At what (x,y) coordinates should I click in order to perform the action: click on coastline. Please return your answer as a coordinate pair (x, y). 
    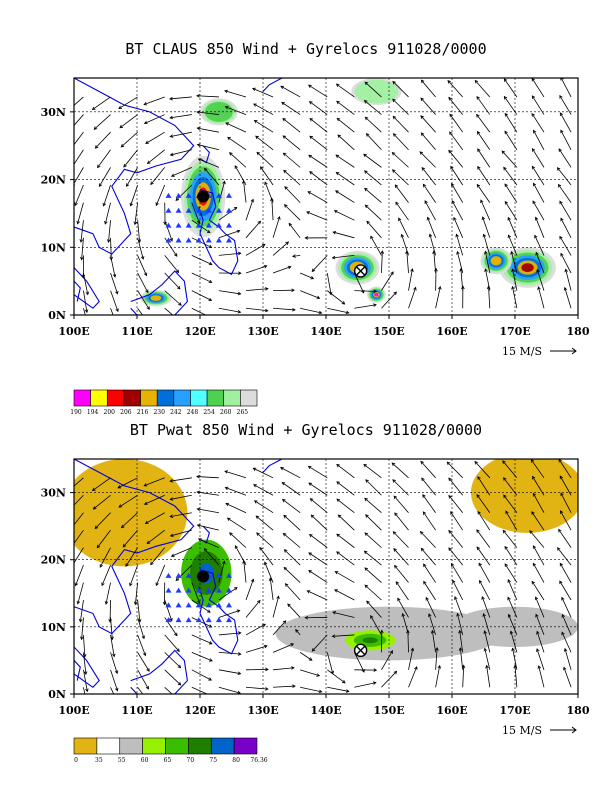
    Looking at the image, I should click on (244, 459).